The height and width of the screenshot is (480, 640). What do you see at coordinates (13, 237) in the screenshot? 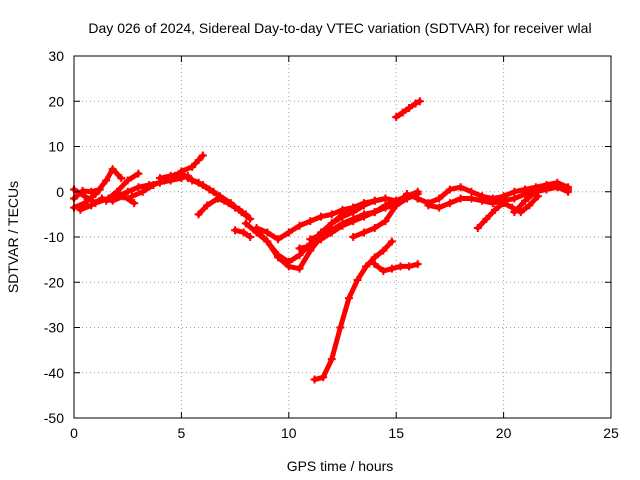
I see `y-axis-label: SDTVAR / TECUs` at bounding box center [13, 237].